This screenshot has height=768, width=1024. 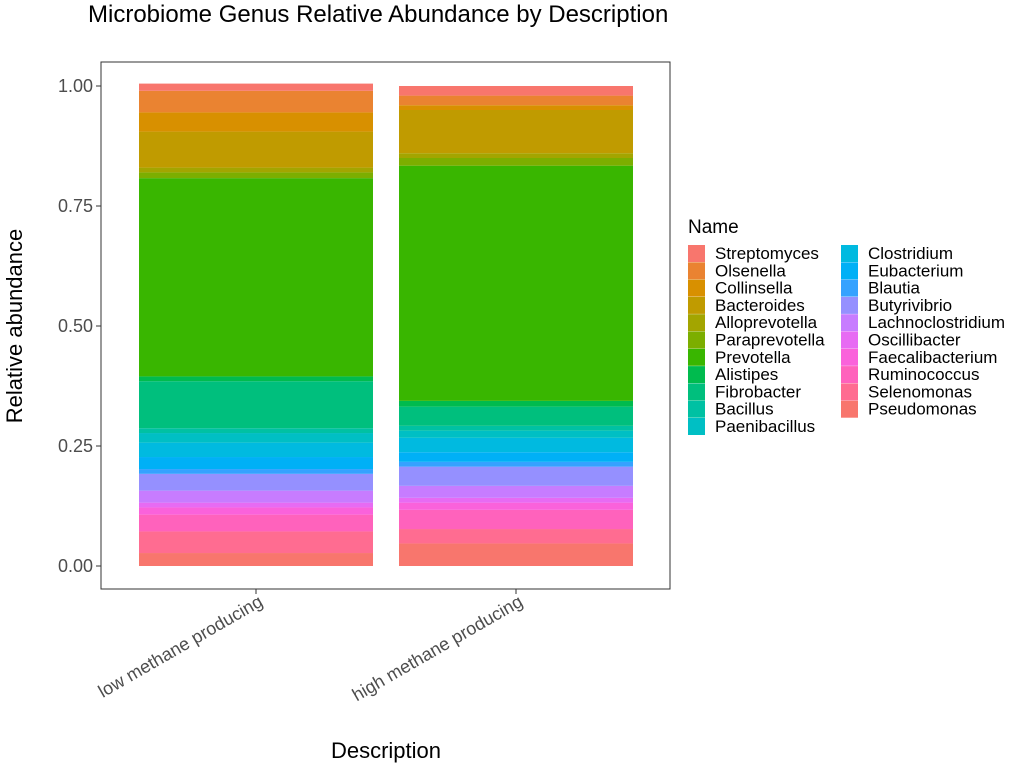 I want to click on legend-item: Clostridium, so click(x=897, y=253).